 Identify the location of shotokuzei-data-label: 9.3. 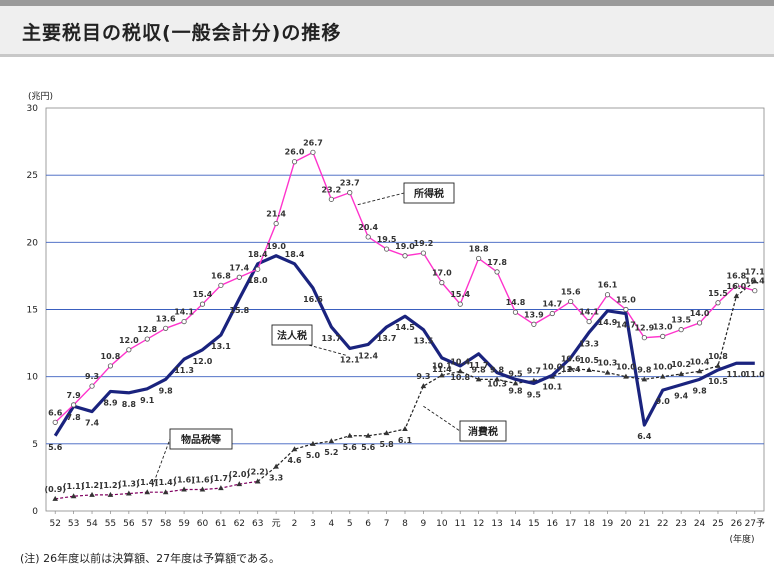
(92, 376).